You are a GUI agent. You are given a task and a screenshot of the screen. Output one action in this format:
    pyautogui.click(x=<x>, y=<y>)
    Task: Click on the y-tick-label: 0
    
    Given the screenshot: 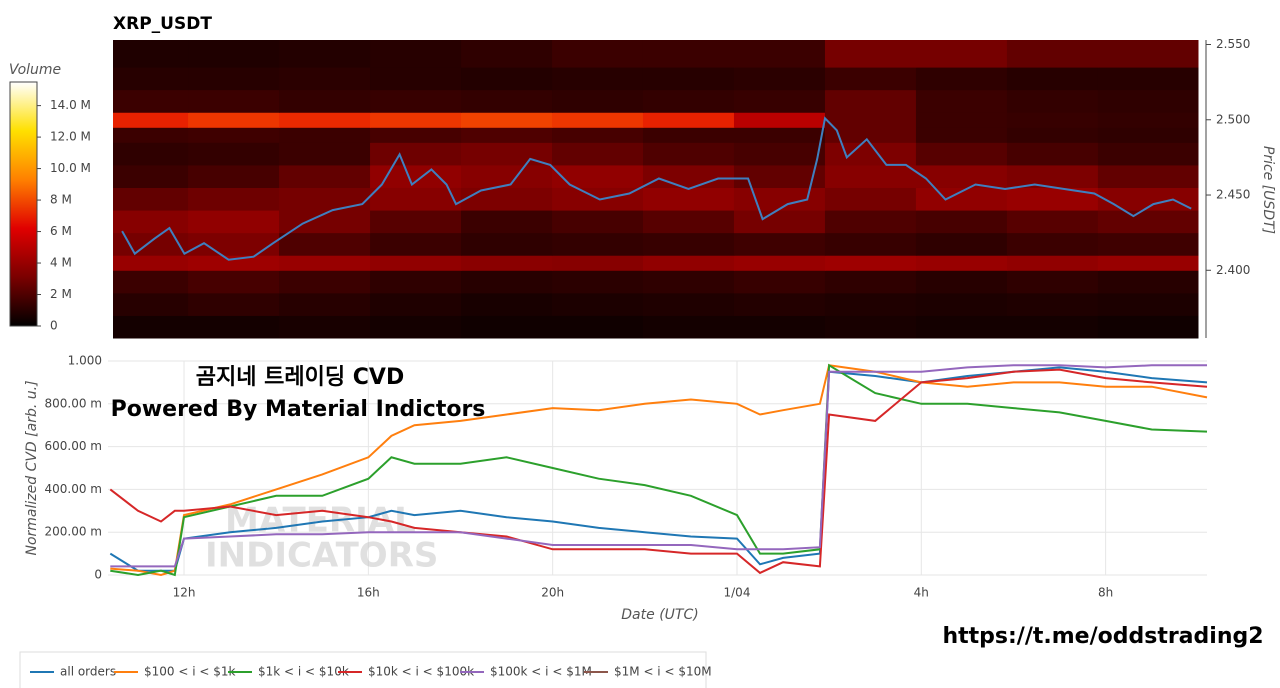 What is the action you would take?
    pyautogui.click(x=98, y=575)
    